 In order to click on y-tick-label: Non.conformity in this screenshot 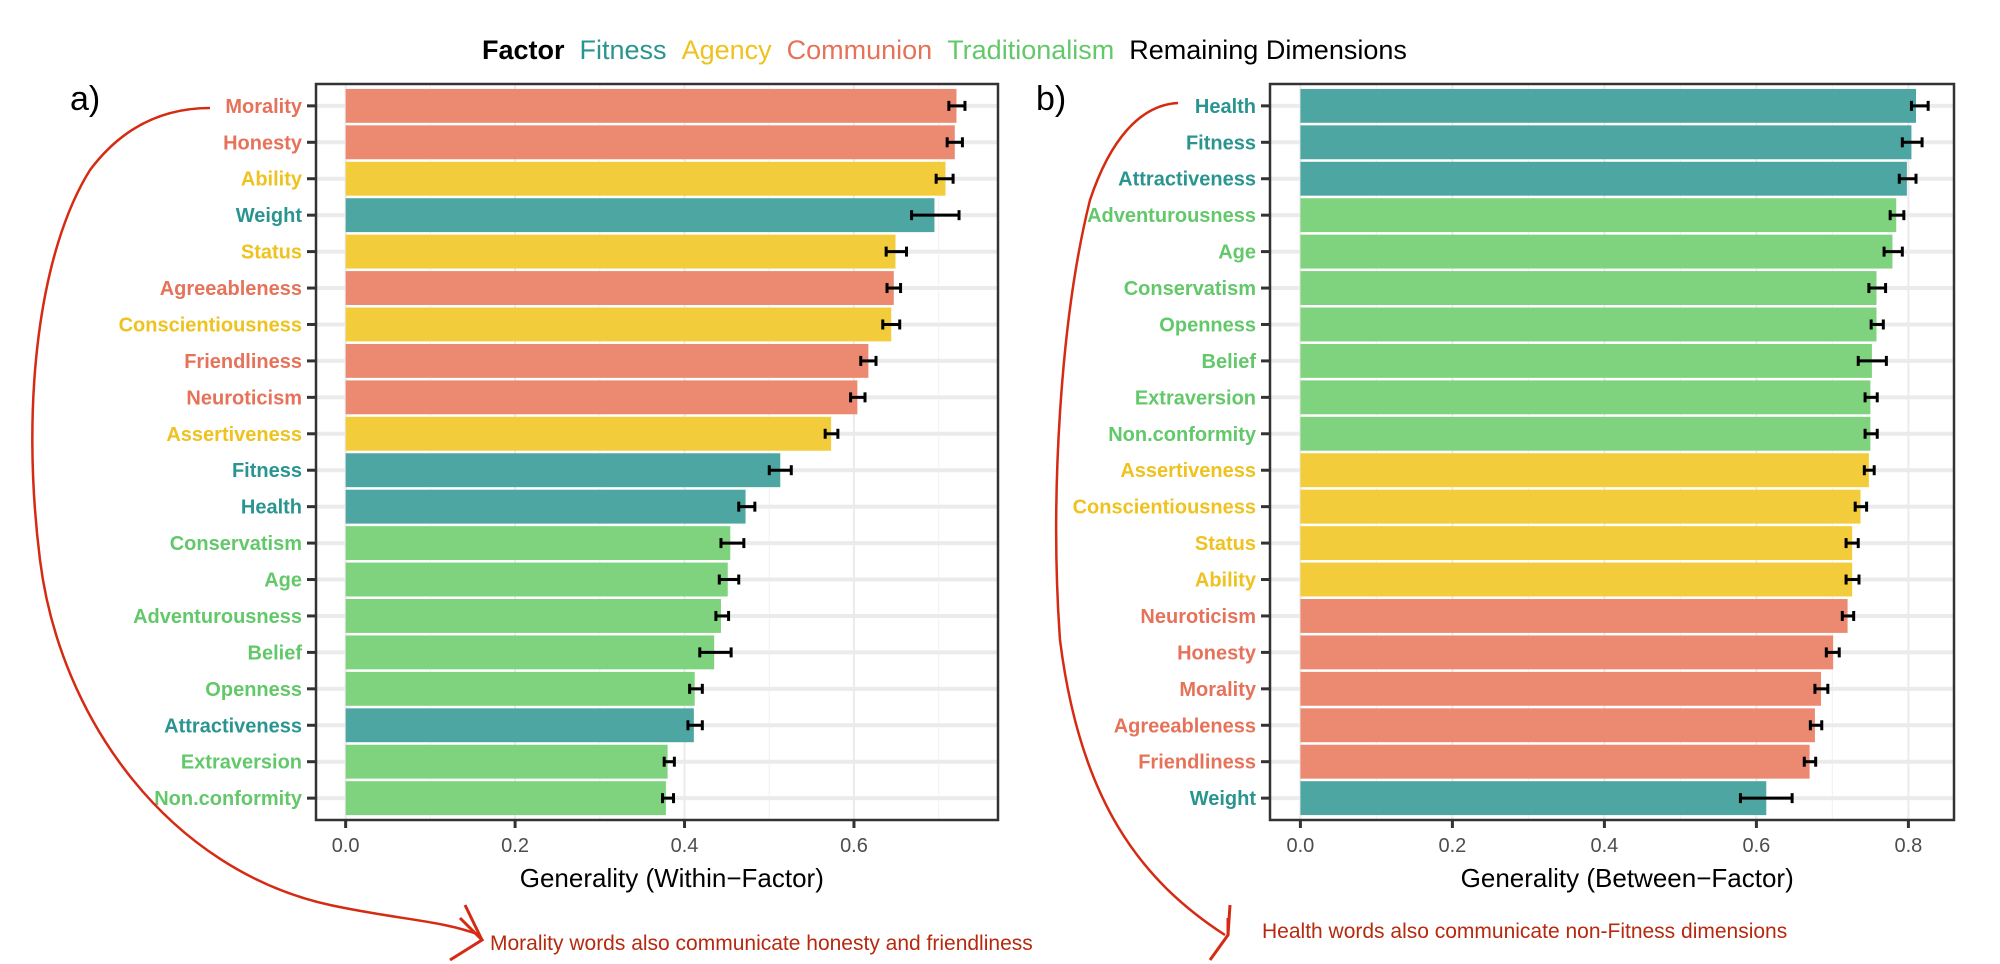, I will do `click(228, 799)`.